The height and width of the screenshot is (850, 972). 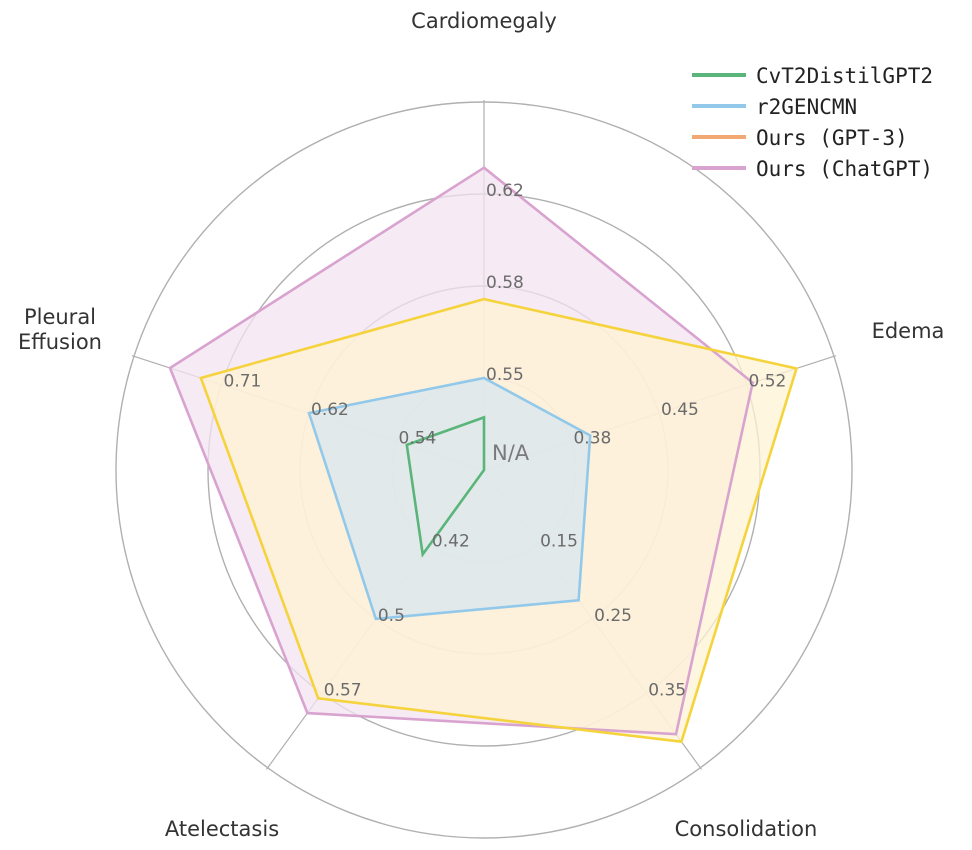 I want to click on tick-label: 0.71, so click(x=243, y=382).